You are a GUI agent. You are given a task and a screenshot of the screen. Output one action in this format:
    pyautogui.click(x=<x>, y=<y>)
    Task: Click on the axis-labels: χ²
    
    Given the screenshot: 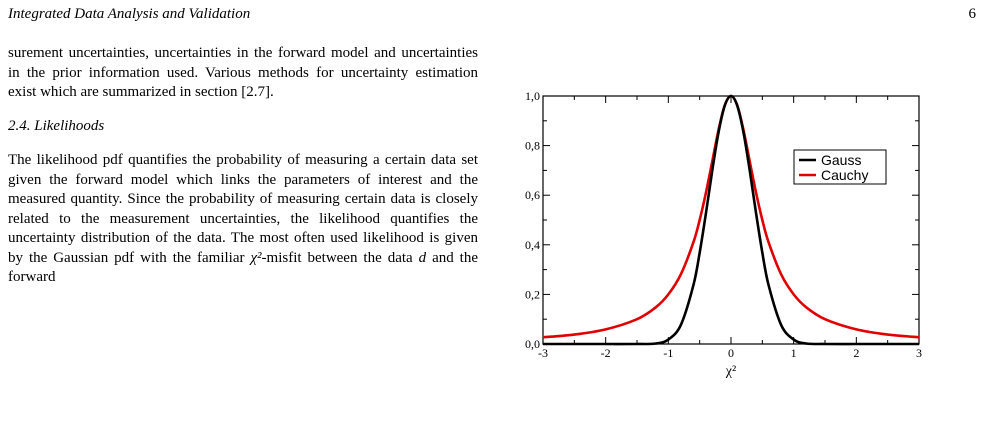 What is the action you would take?
    pyautogui.click(x=730, y=371)
    